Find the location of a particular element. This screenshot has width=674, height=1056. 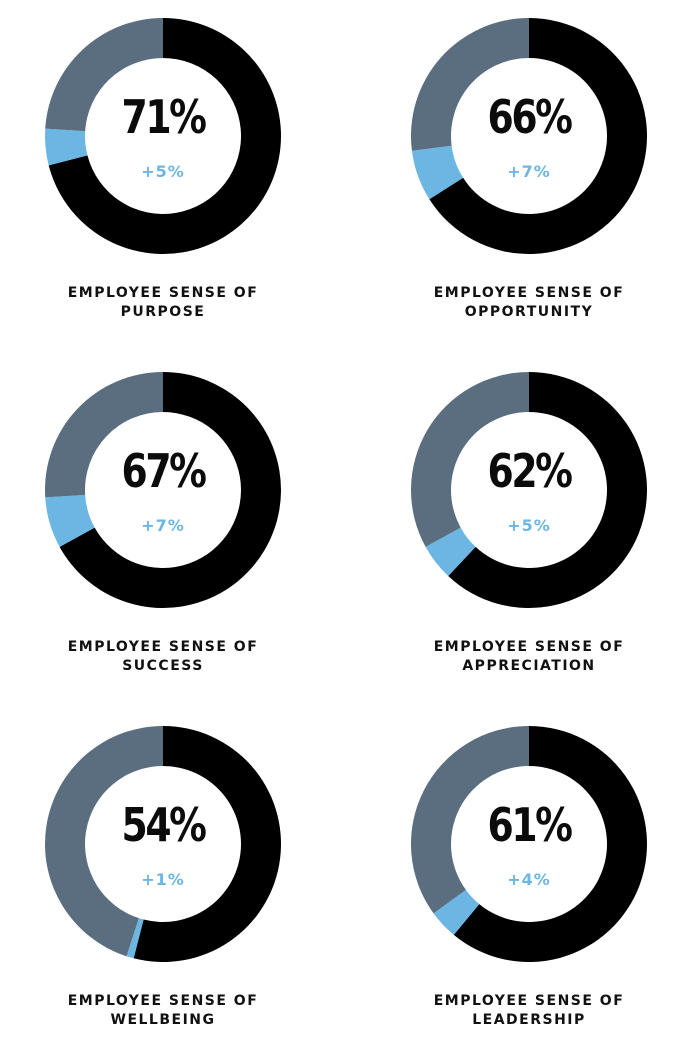

score-change: +1% is located at coordinates (163, 879).